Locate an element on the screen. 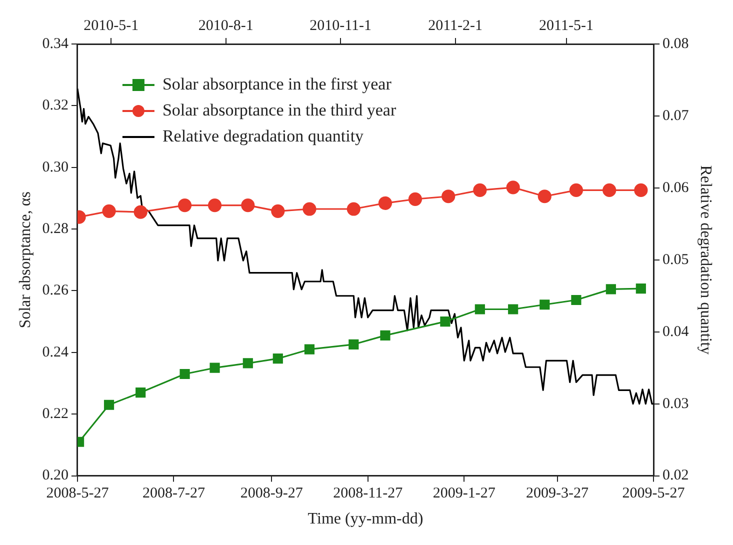 The width and height of the screenshot is (733, 545). y2-tick-label: 0.08 is located at coordinates (675, 44).